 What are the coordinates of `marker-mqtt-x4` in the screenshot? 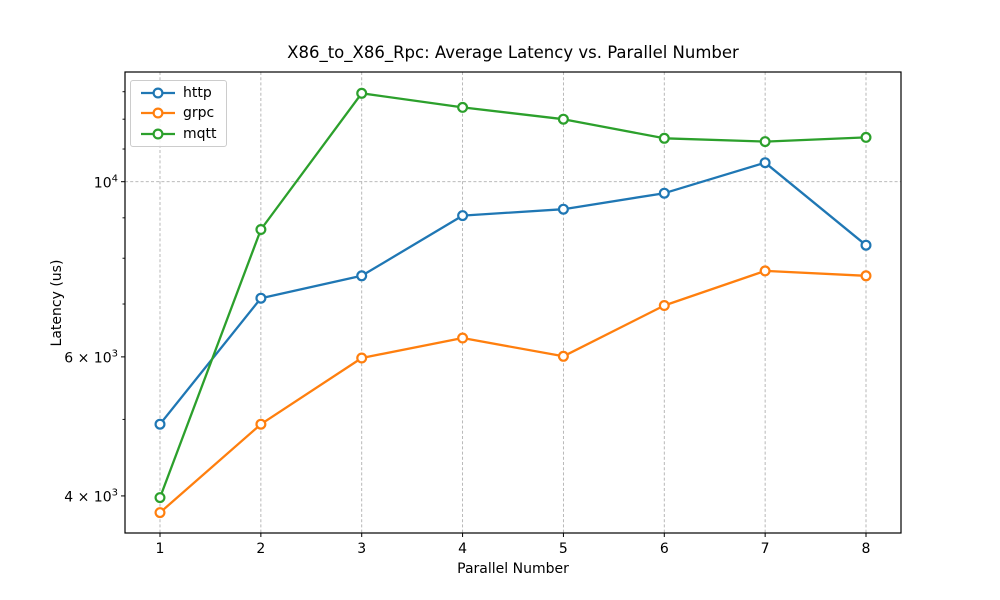 It's located at (463, 107).